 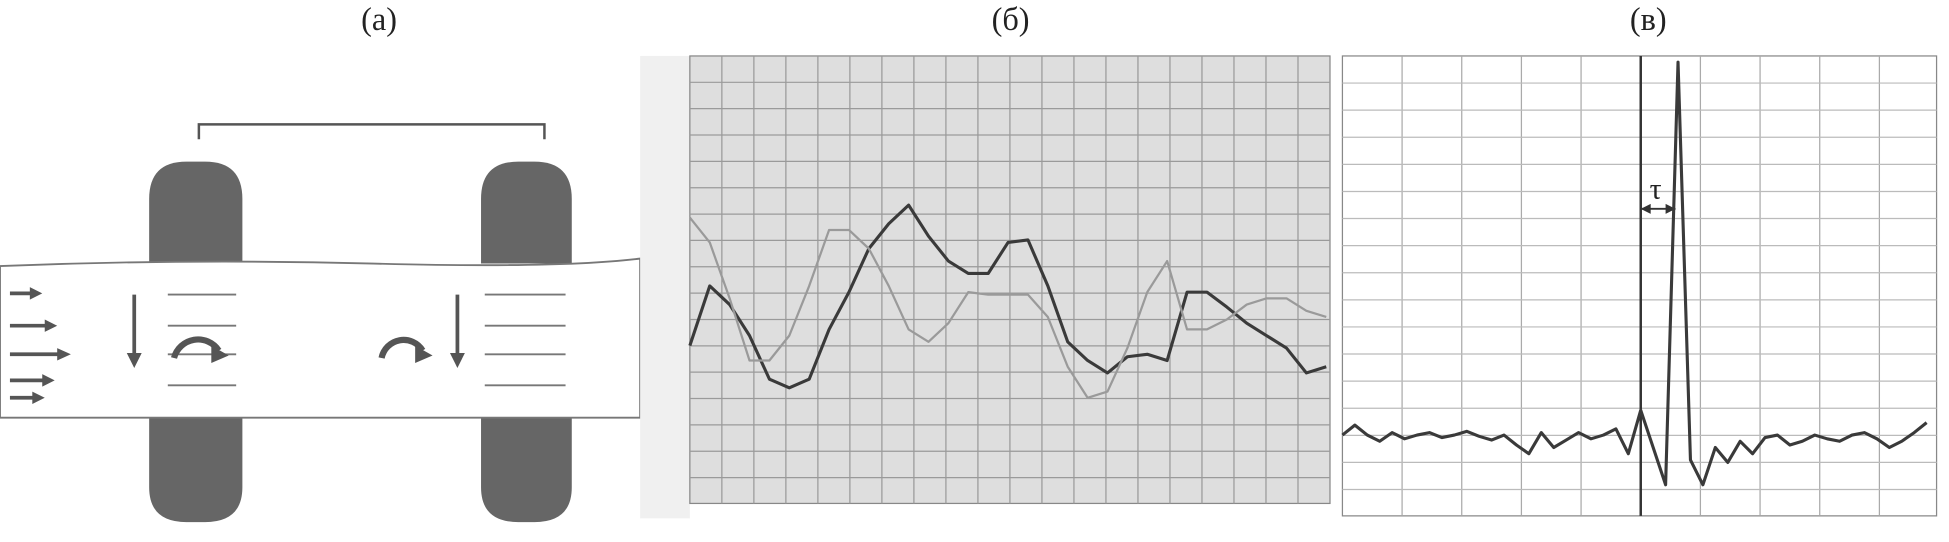 What do you see at coordinates (298, 347) in the screenshot?
I see `rotation-arrows` at bounding box center [298, 347].